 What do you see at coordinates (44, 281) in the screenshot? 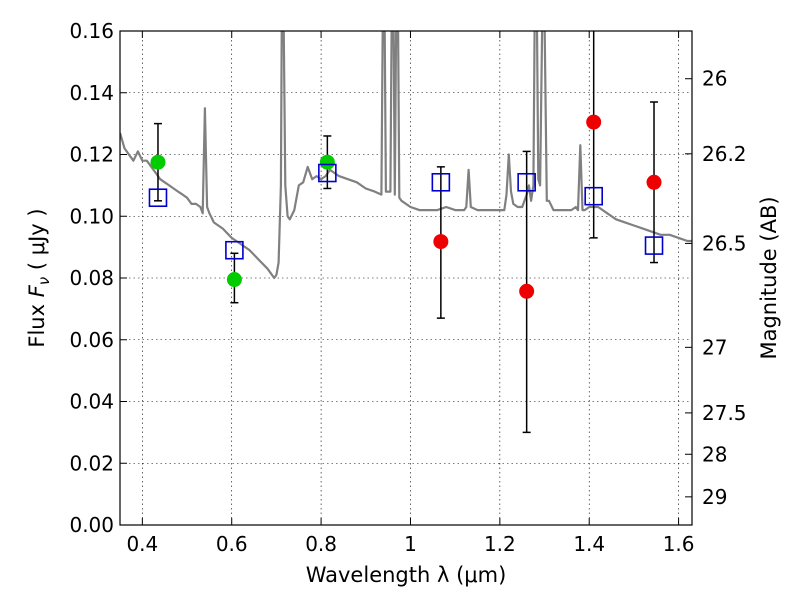
I see `y-axis-title-subscript: ν` at bounding box center [44, 281].